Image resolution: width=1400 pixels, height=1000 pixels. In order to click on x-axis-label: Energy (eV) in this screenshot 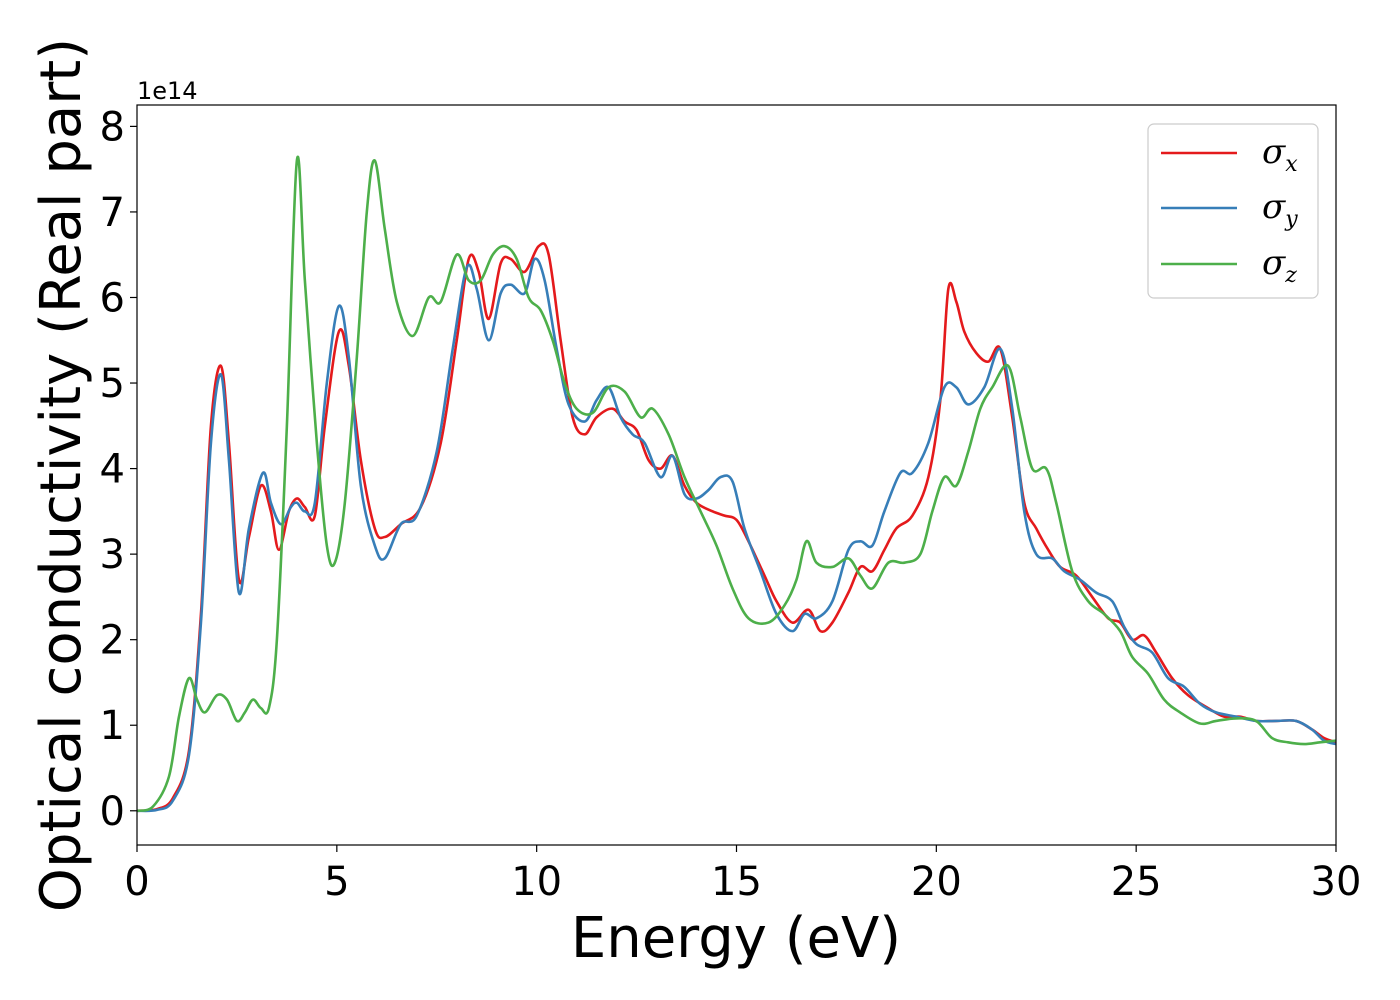, I will do `click(736, 938)`.